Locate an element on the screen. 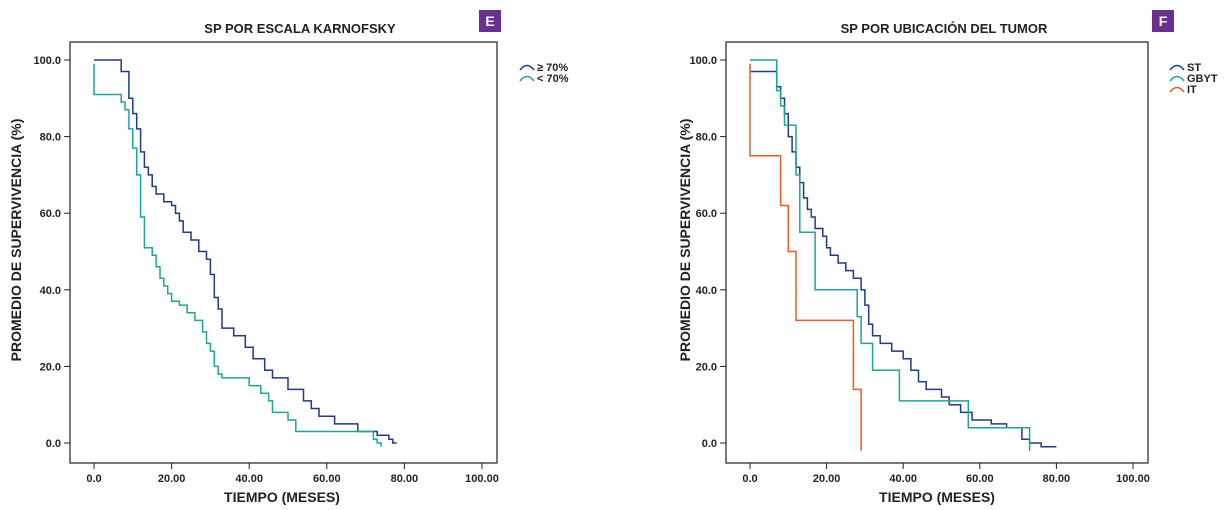  panel-letter: E is located at coordinates (489, 21).